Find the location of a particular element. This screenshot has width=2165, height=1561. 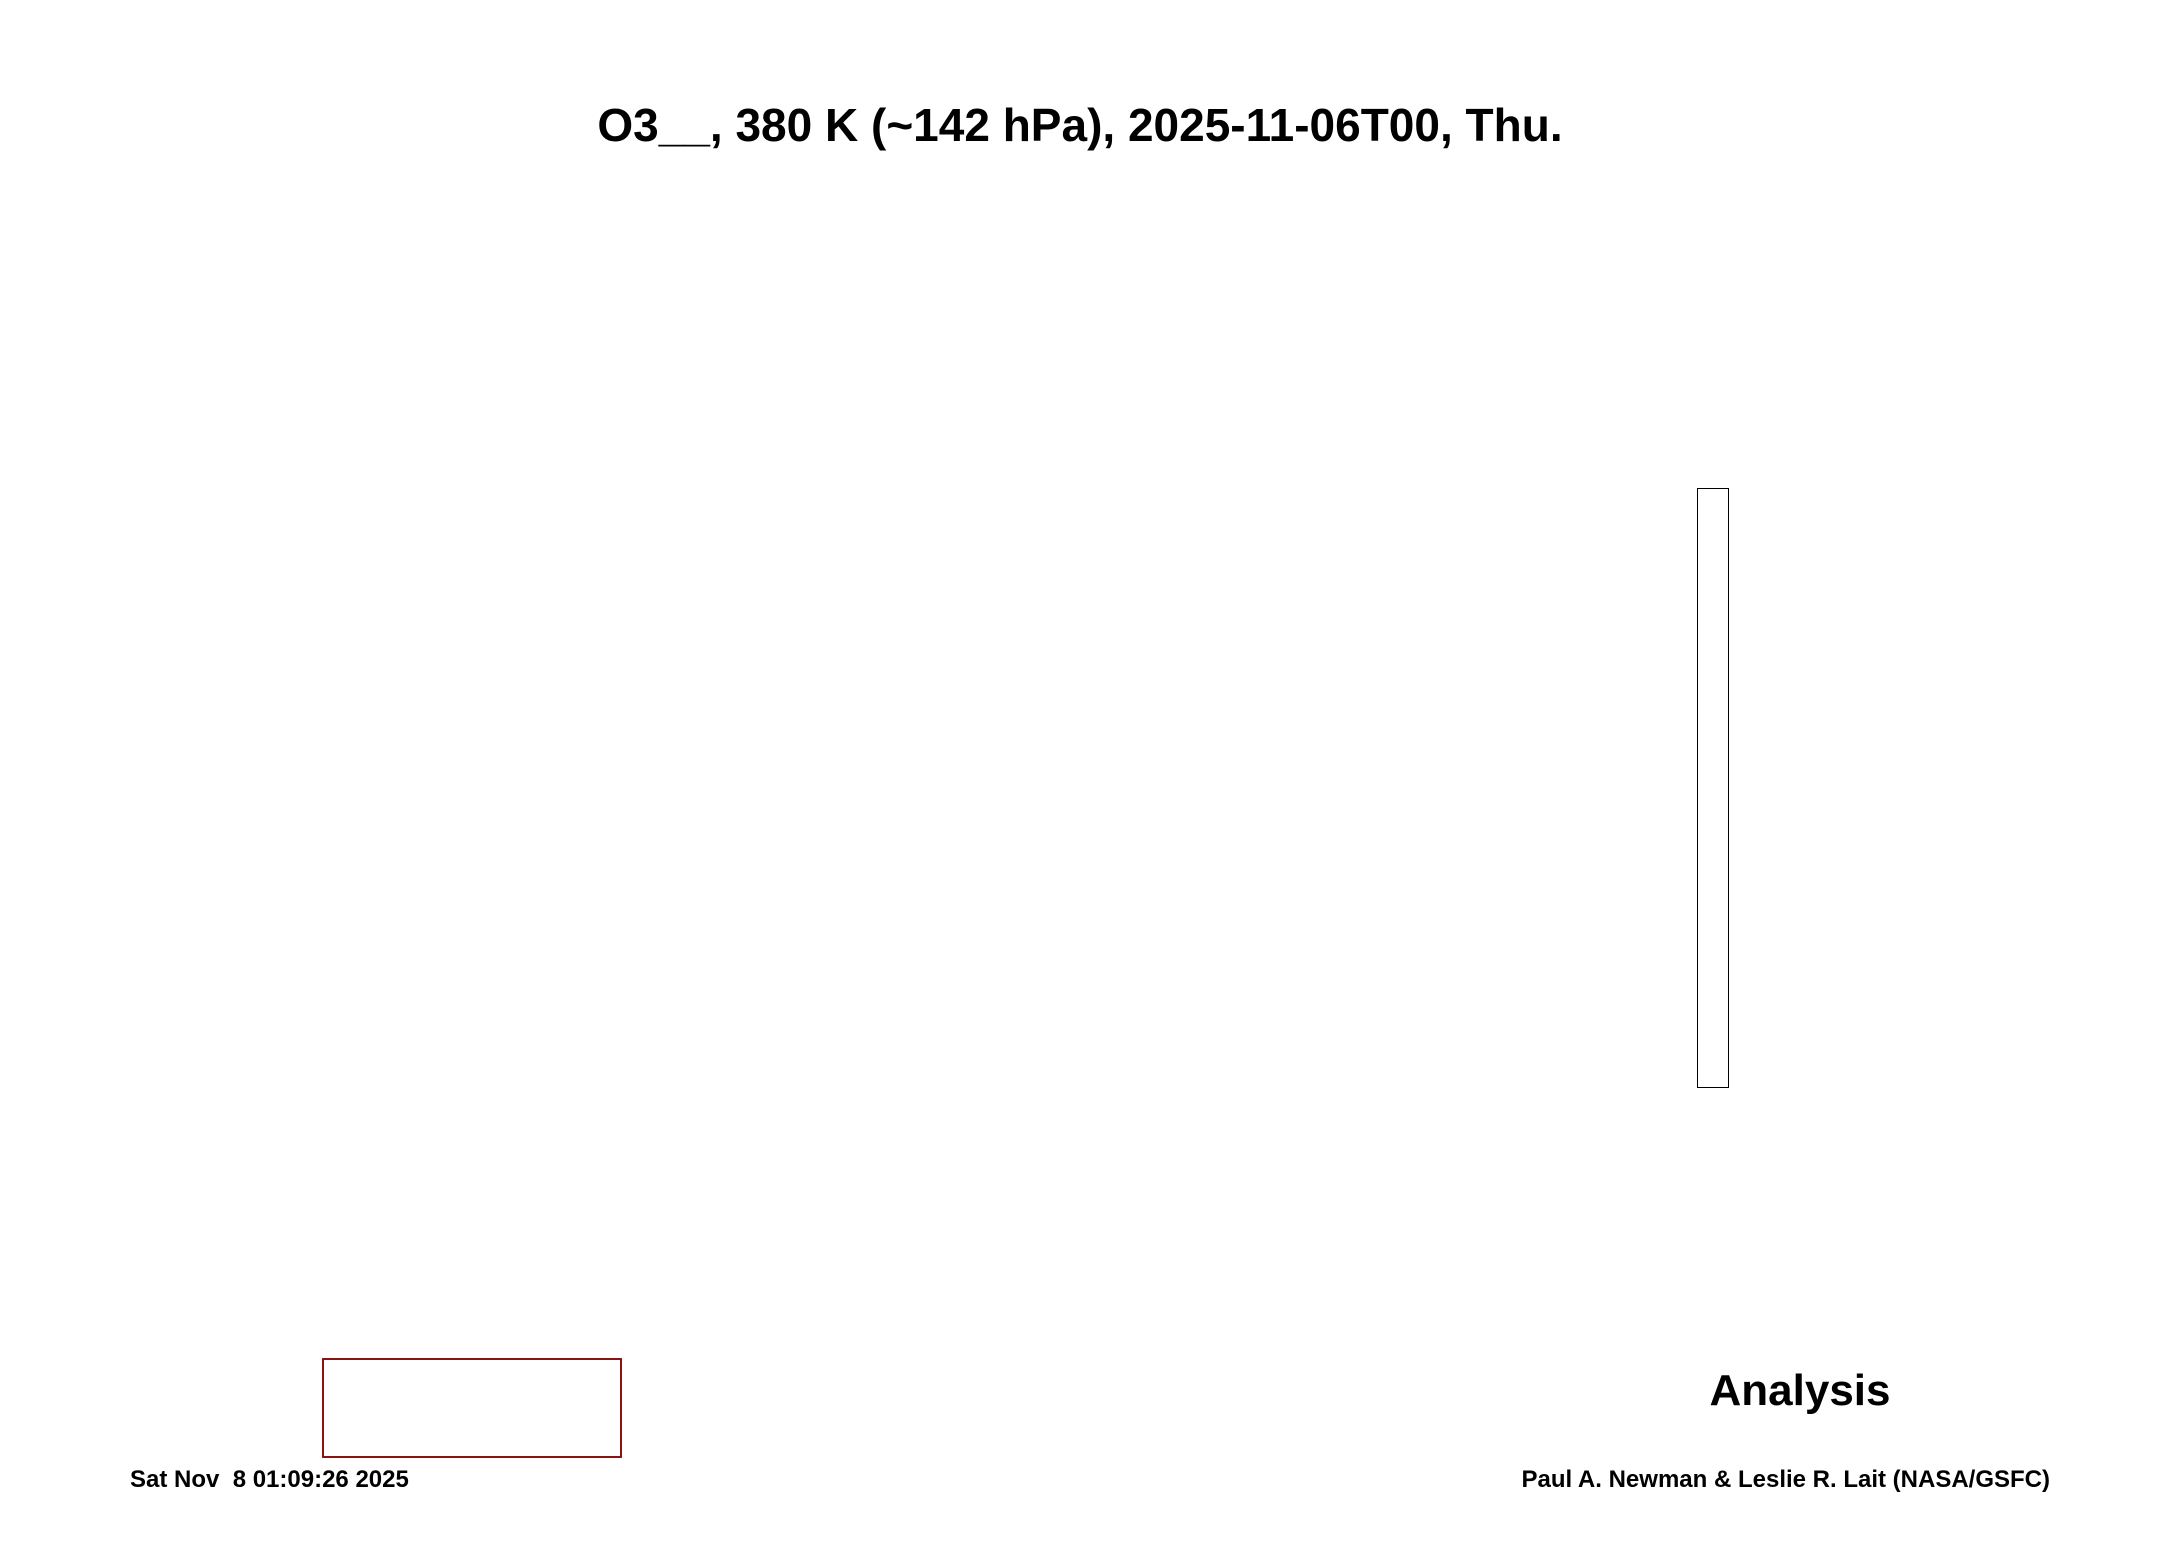

wind-scale-arrow is located at coordinates (472, 1408).